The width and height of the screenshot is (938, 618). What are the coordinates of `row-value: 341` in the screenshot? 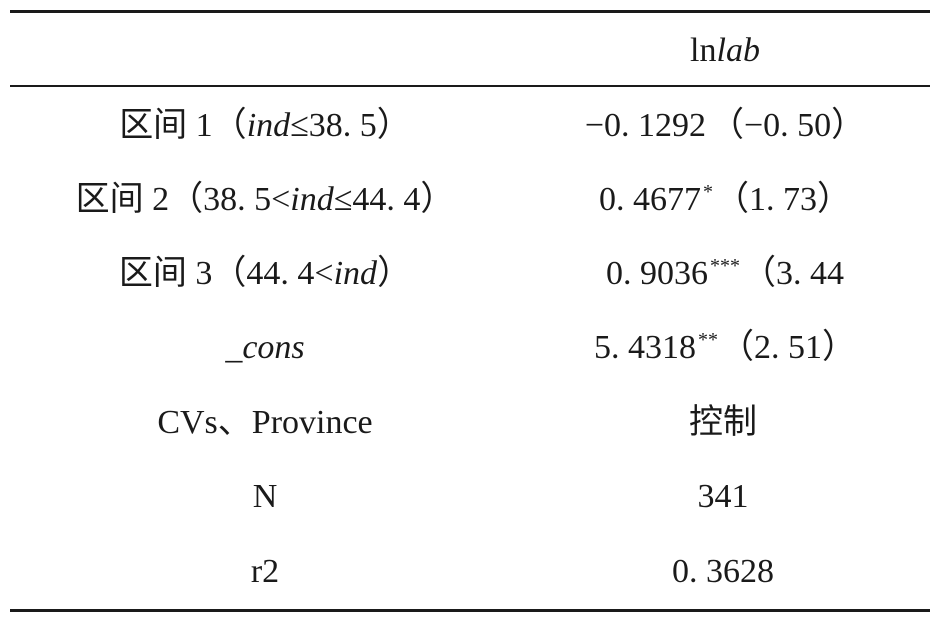 It's located at (725, 497).